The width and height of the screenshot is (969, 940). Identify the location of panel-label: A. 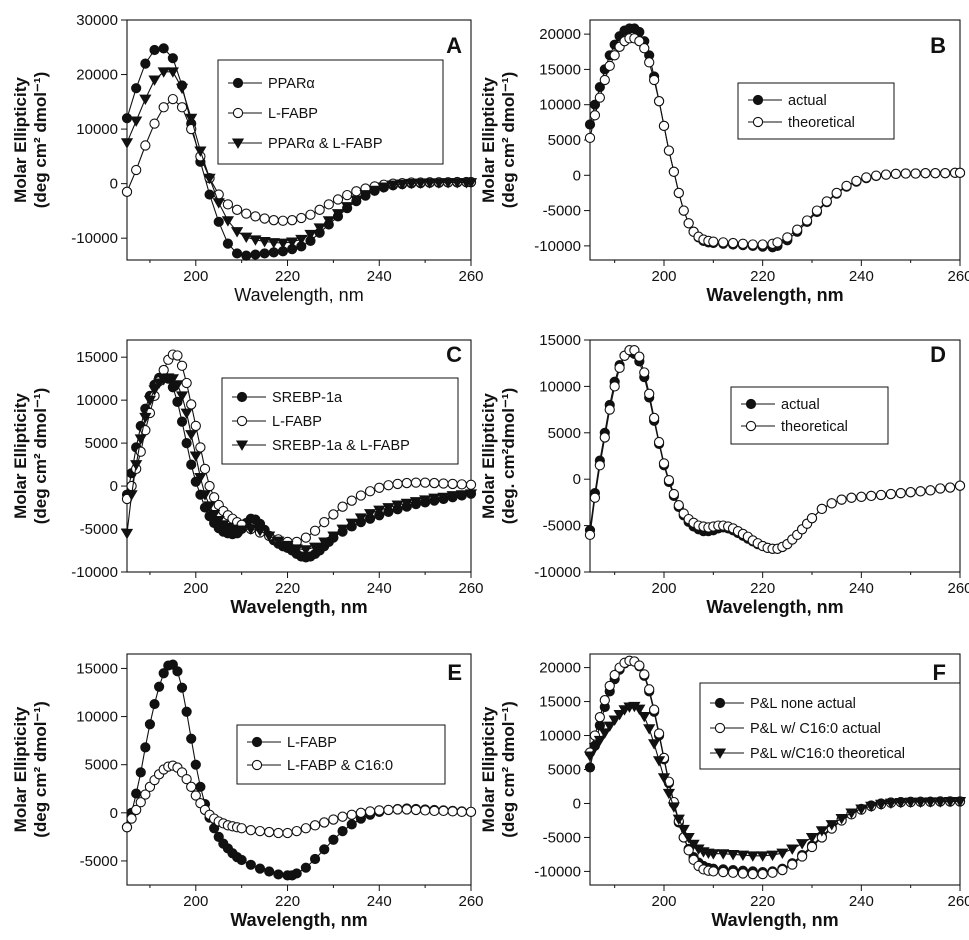
(454, 45).